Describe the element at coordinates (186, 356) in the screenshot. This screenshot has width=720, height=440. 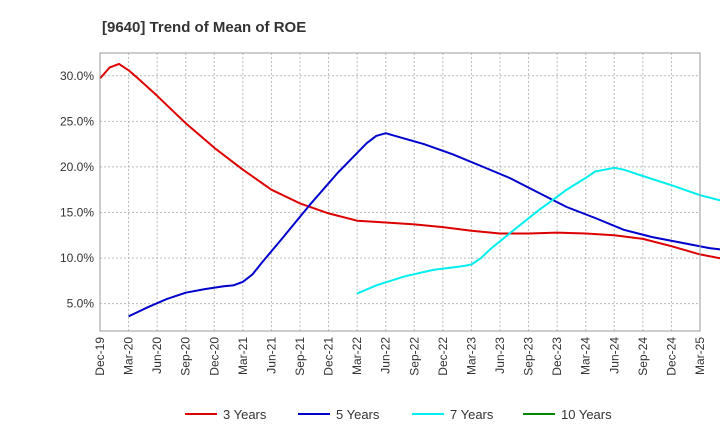
I see `x-tick-label: Sep-20` at that location.